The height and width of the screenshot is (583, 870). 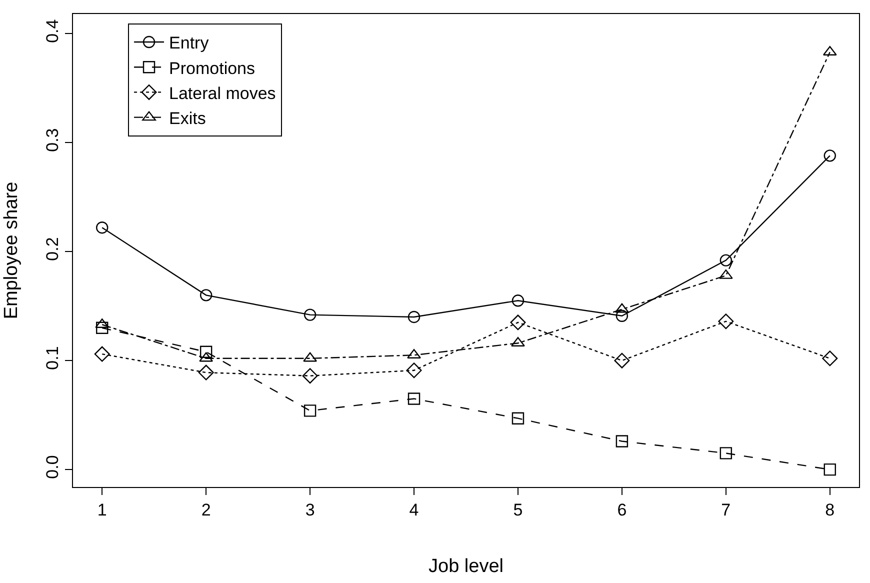 I want to click on y-axis-title: Employee share, so click(x=11, y=251).